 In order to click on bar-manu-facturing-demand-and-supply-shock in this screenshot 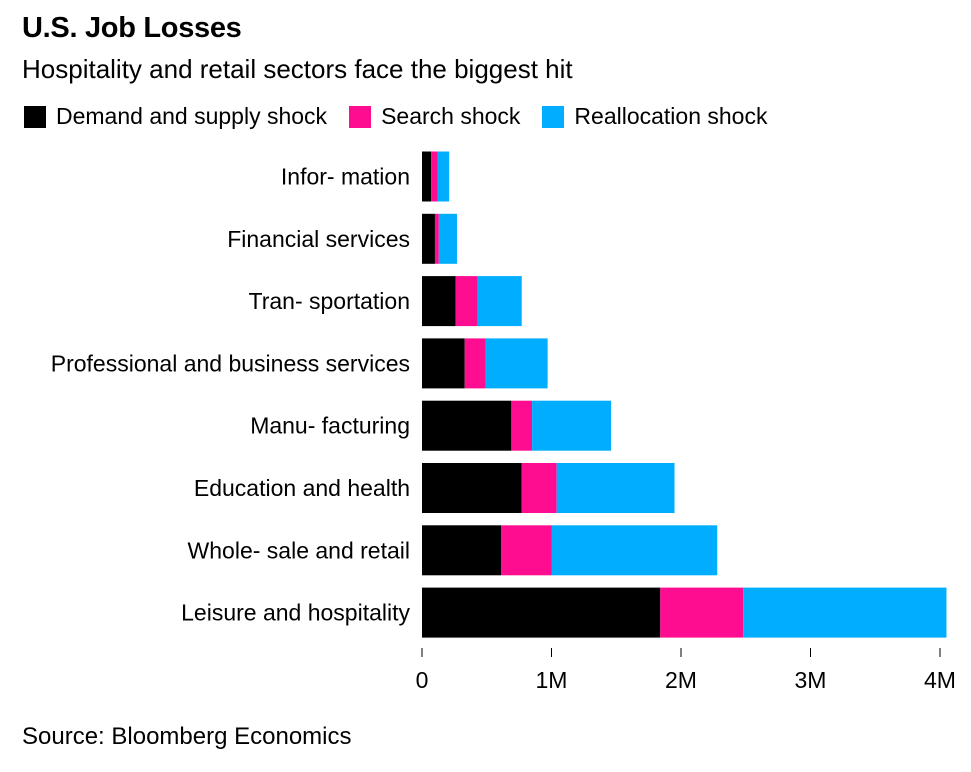, I will do `click(467, 425)`.